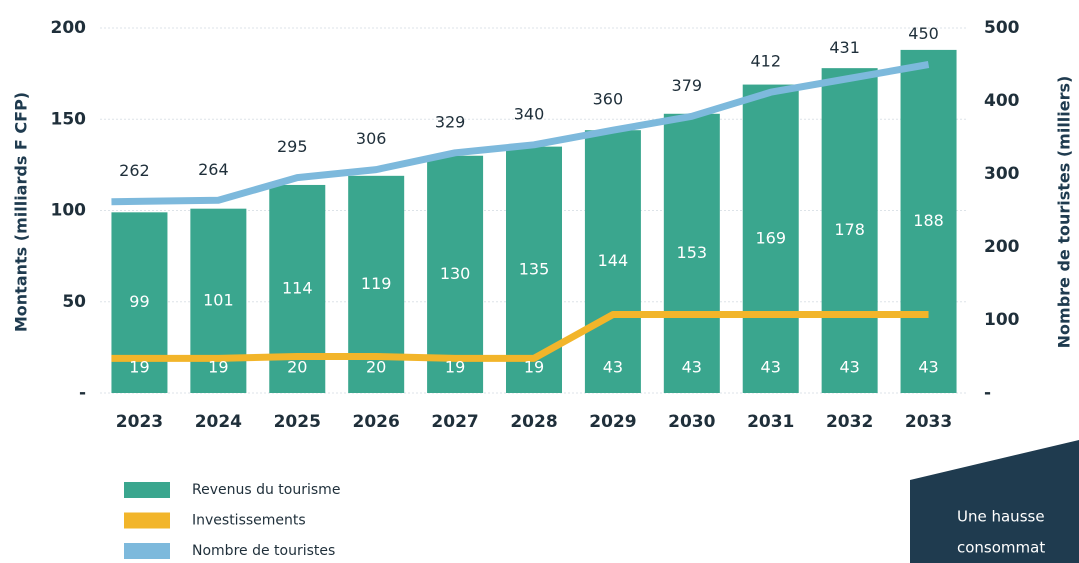  I want to click on y2-tick-label: 500, so click(1002, 28).